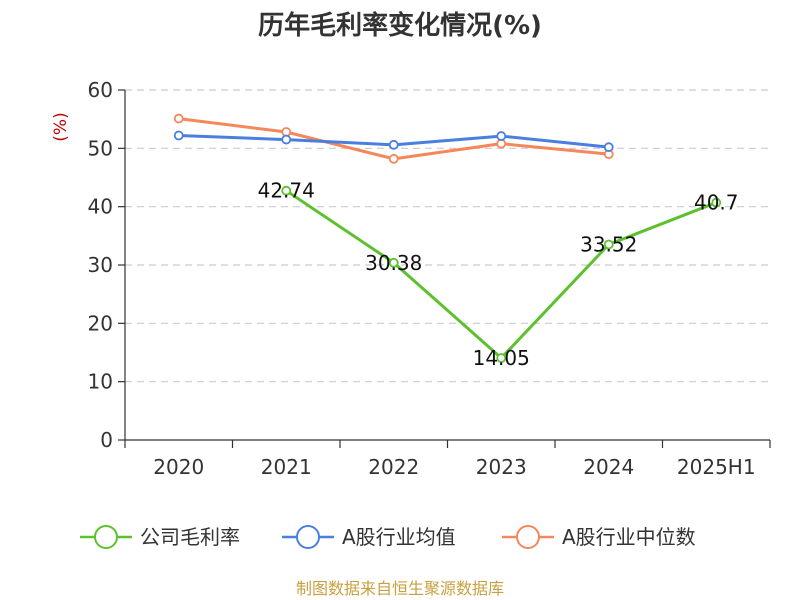 The image size is (800, 600). Describe the element at coordinates (608, 467) in the screenshot. I see `x-tick-label: 2024` at that location.